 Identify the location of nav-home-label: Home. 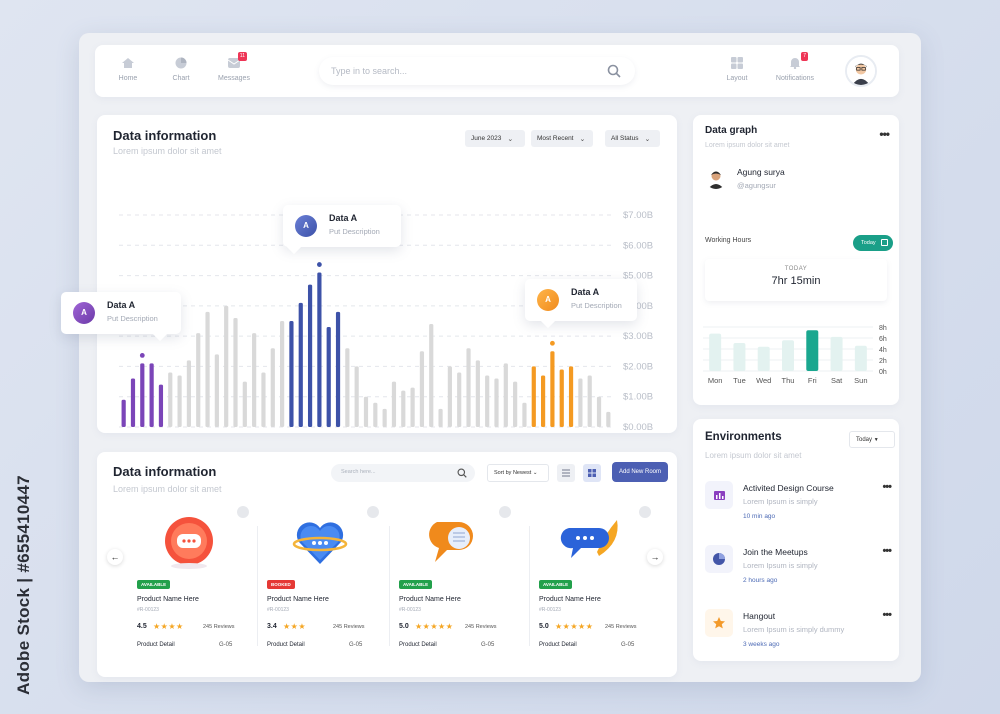
(128, 78).